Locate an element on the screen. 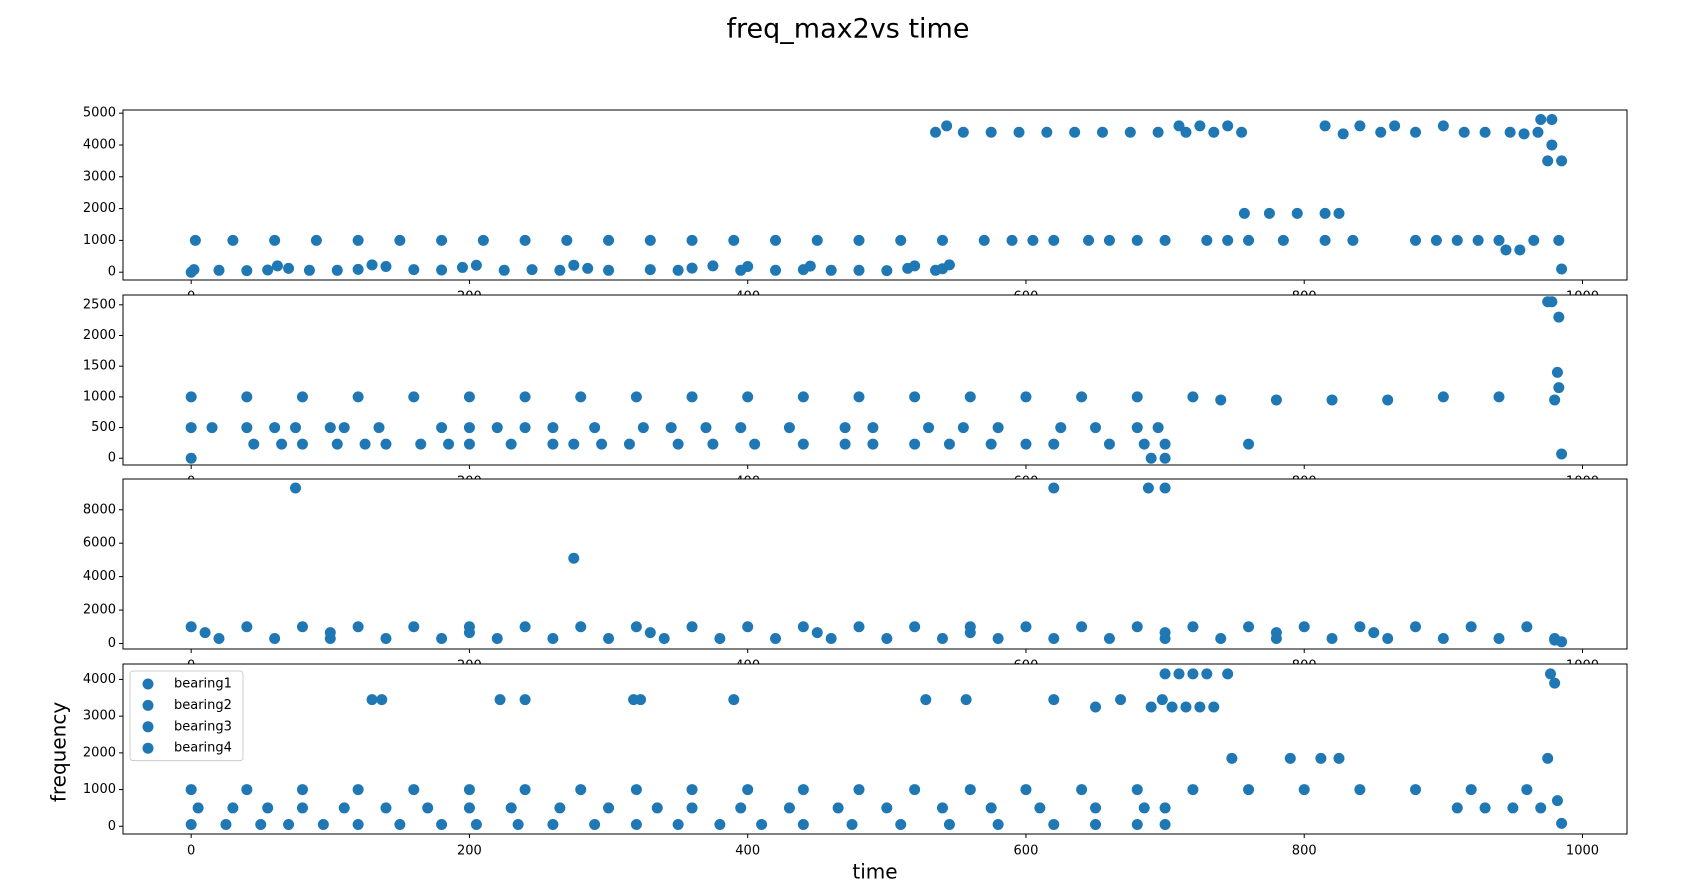  legend-marker is located at coordinates (148, 705).